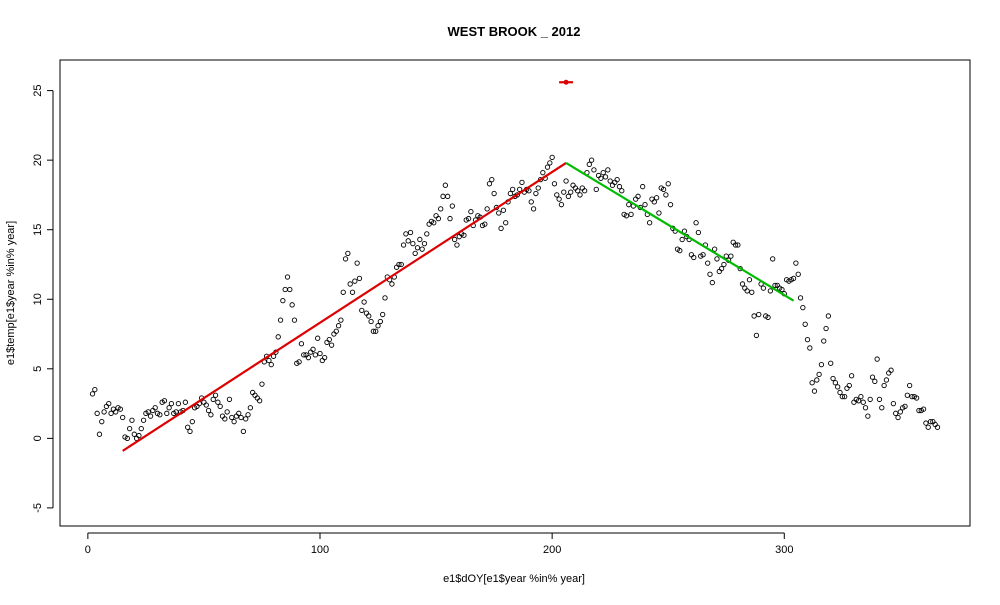 The image size is (1000, 605). Describe the element at coordinates (43, 298) in the screenshot. I see `y-axis: -5 0 5 10 15 20 25` at that location.